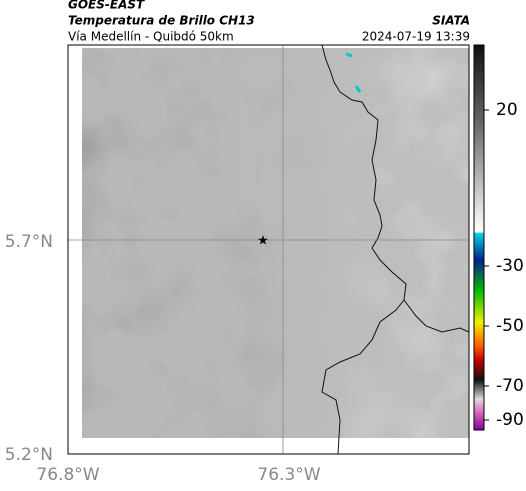 This screenshot has width=526, height=491. I want to click on subtitle: Vía Medellín - Quibdó 50km, so click(151, 37).